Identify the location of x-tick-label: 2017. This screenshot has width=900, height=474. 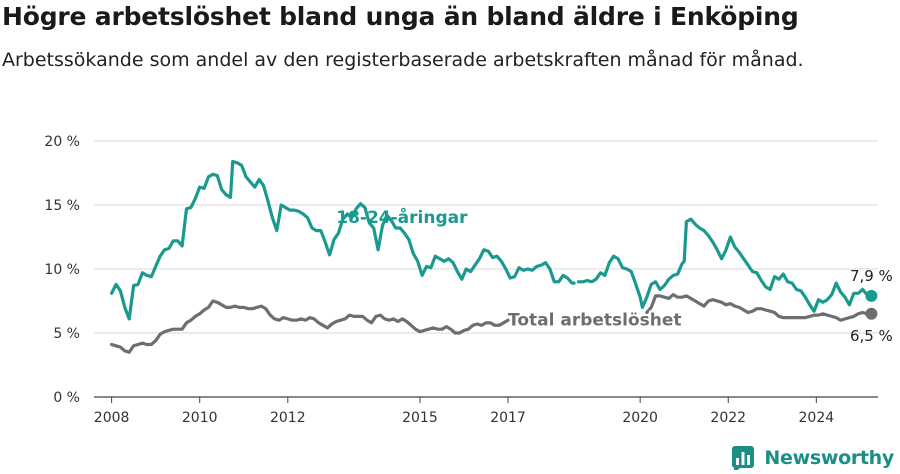
(508, 418).